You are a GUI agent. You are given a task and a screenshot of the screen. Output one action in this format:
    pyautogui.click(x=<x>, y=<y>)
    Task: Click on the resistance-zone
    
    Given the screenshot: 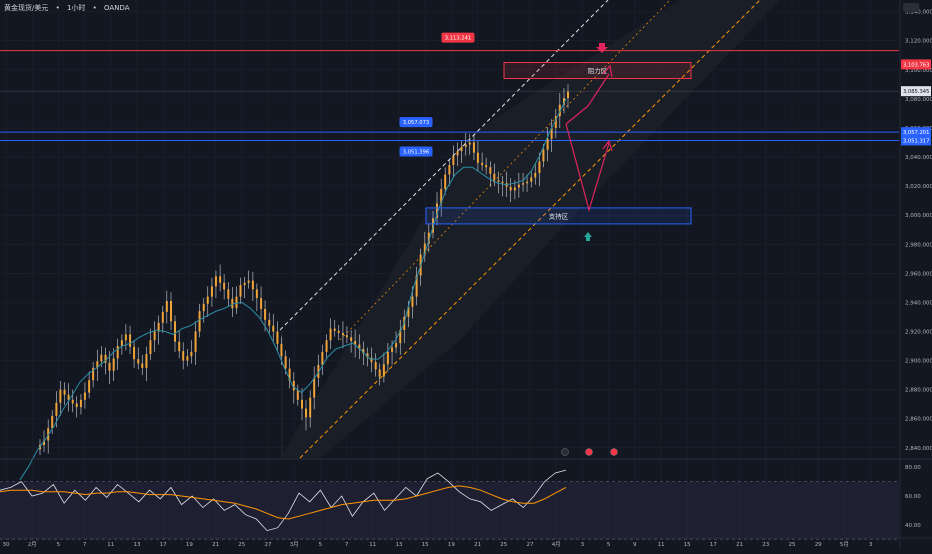 What is the action you would take?
    pyautogui.click(x=597, y=71)
    